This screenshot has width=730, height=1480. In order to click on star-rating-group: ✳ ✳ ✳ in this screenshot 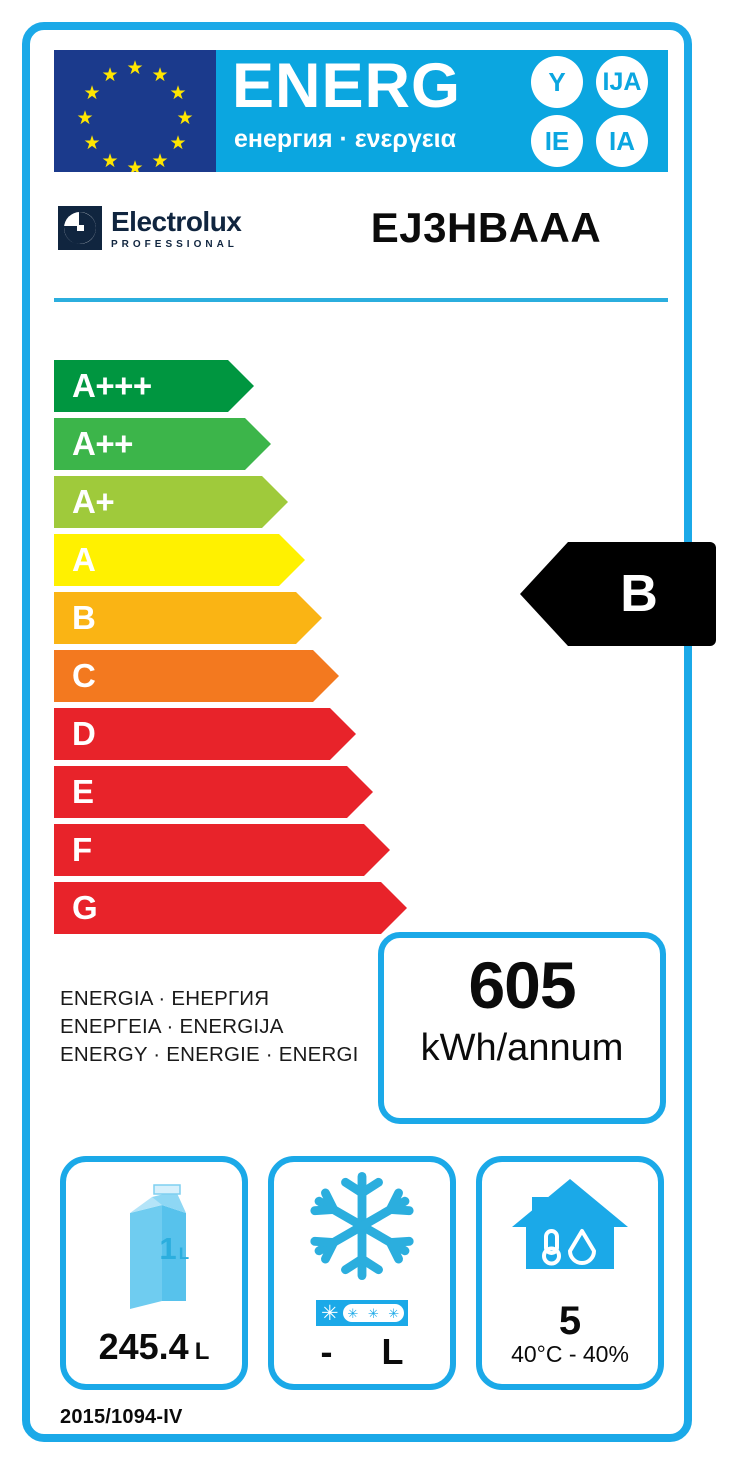, I will do `click(373, 1313)`.